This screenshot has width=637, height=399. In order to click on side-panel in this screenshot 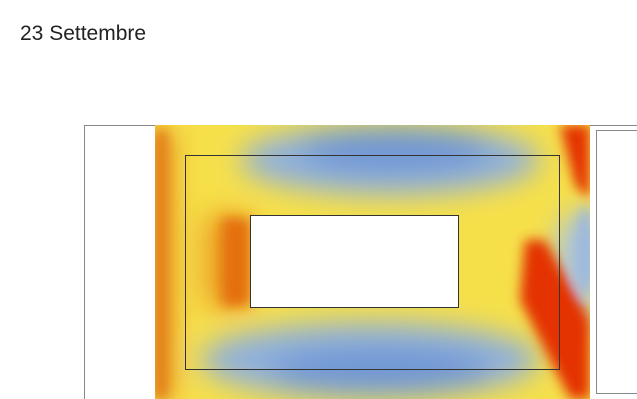, I will do `click(616, 262)`.